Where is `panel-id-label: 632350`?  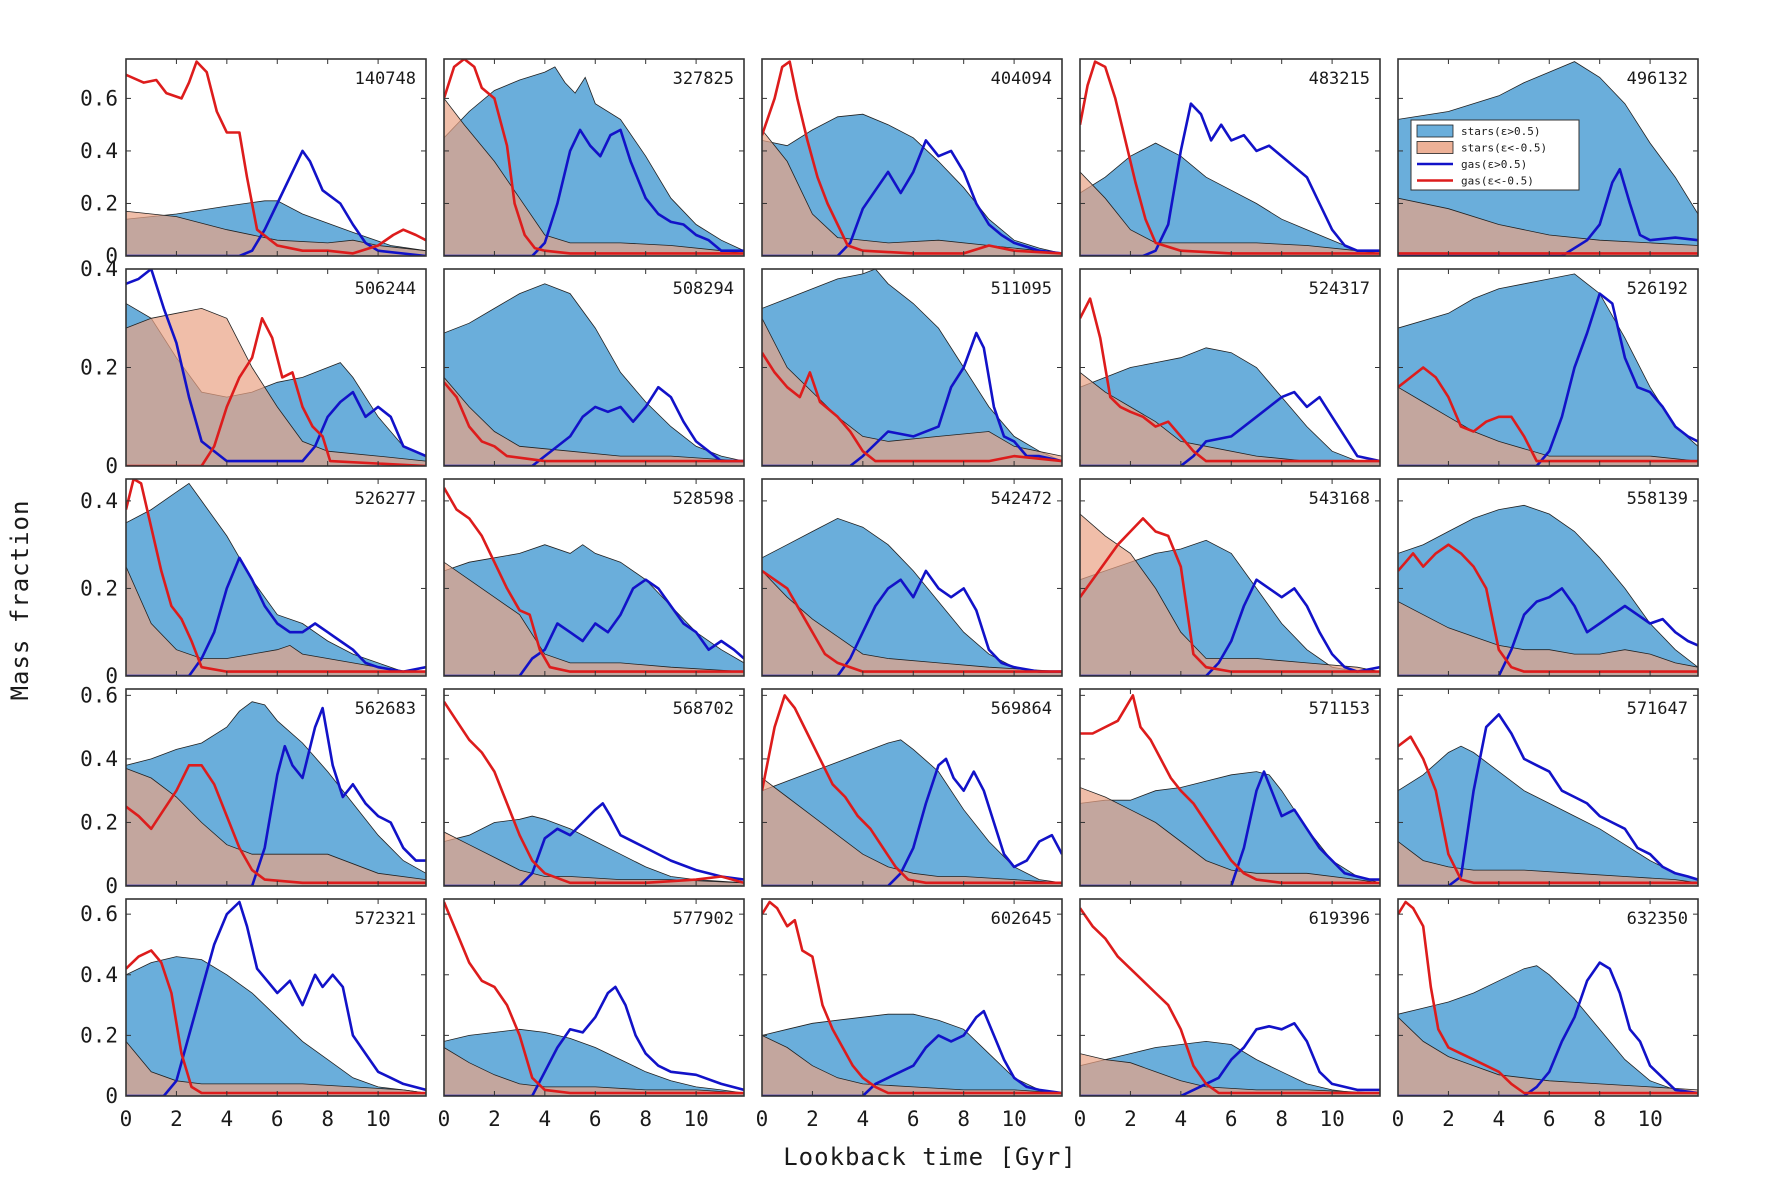
panel-id-label: 632350 is located at coordinates (1657, 919).